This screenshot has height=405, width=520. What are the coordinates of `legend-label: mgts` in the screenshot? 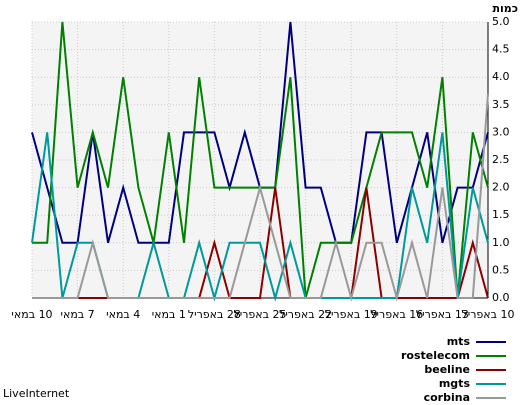 It's located at (455, 383).